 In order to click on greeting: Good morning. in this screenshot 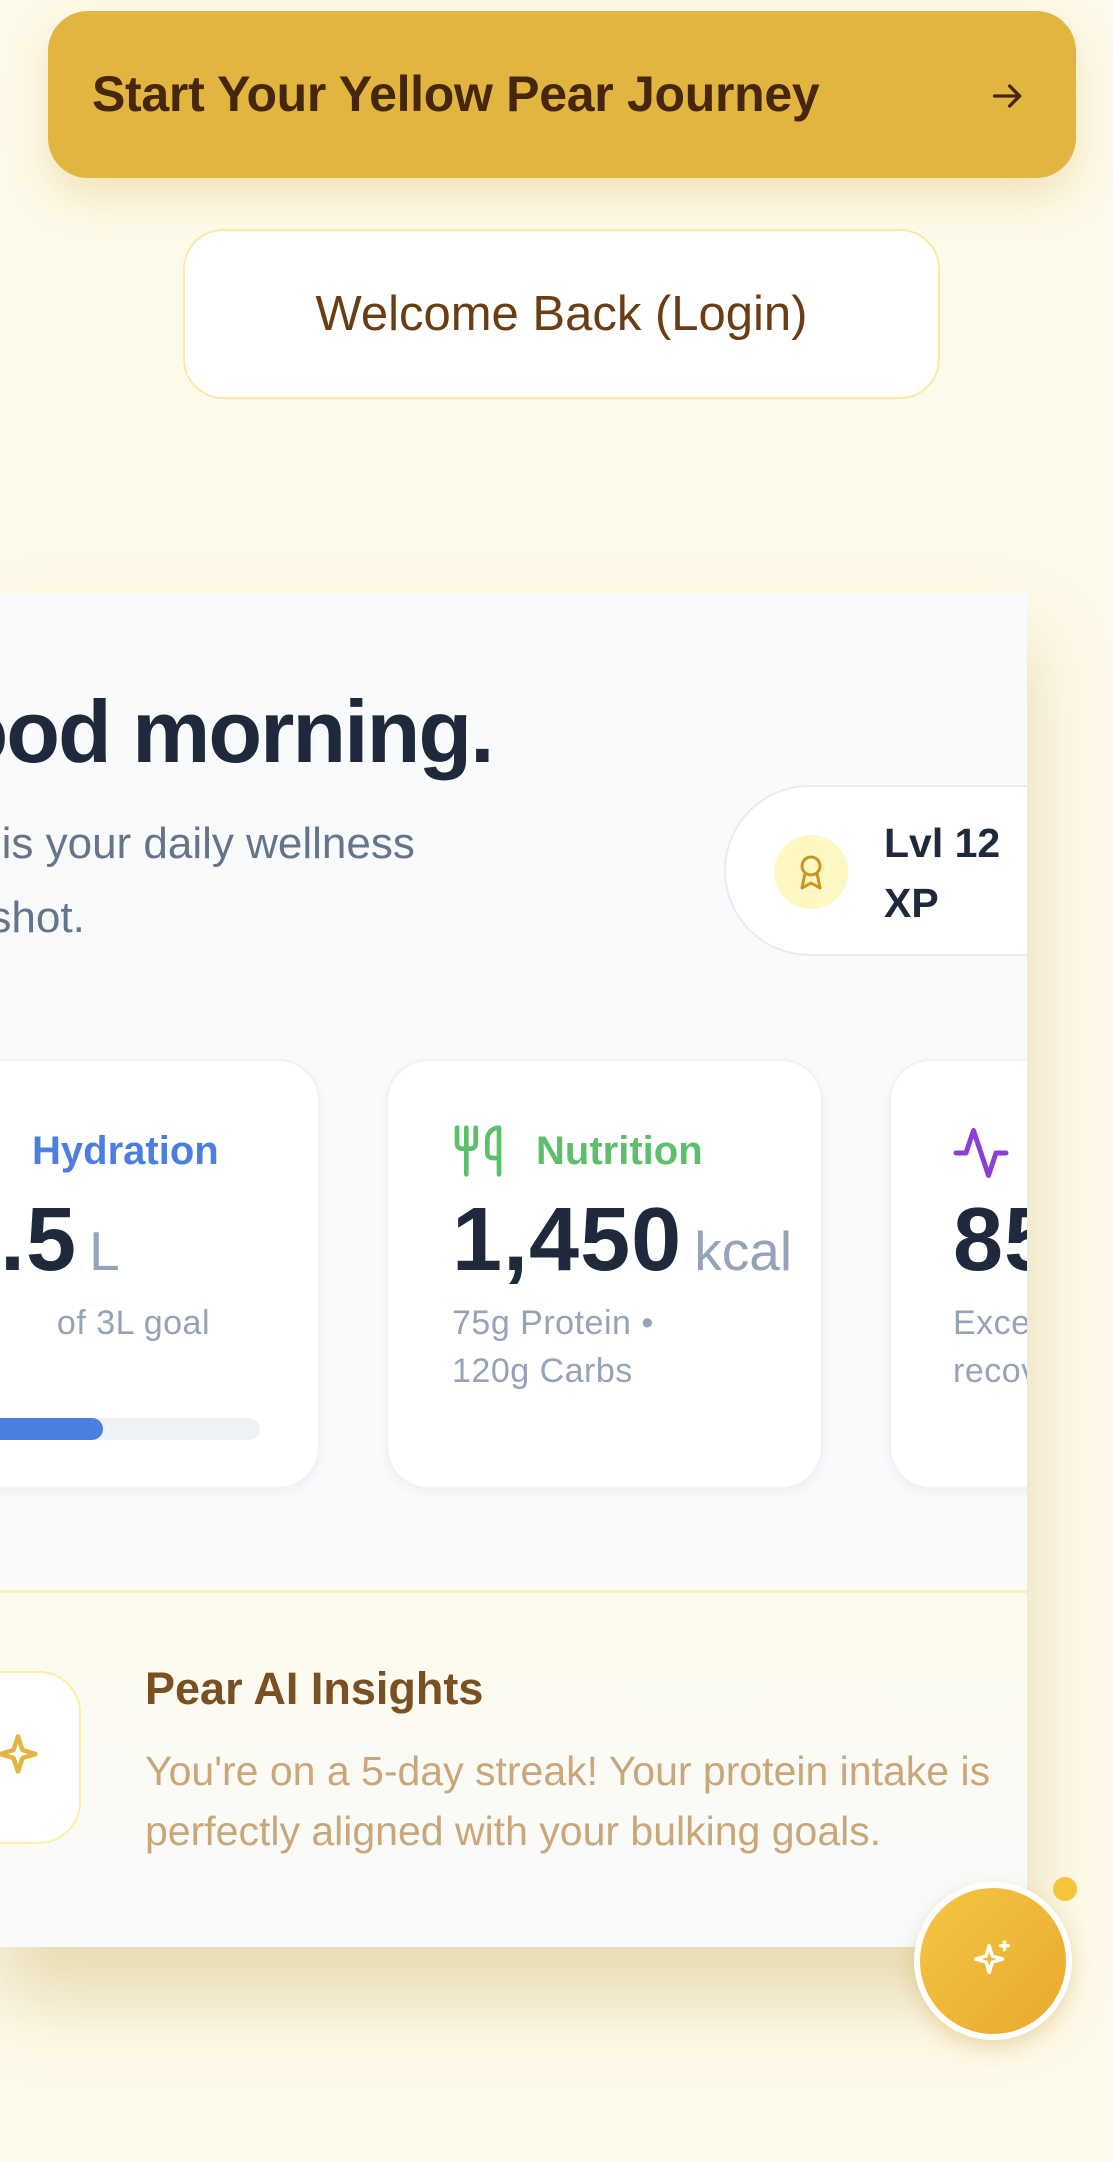, I will do `click(247, 731)`.